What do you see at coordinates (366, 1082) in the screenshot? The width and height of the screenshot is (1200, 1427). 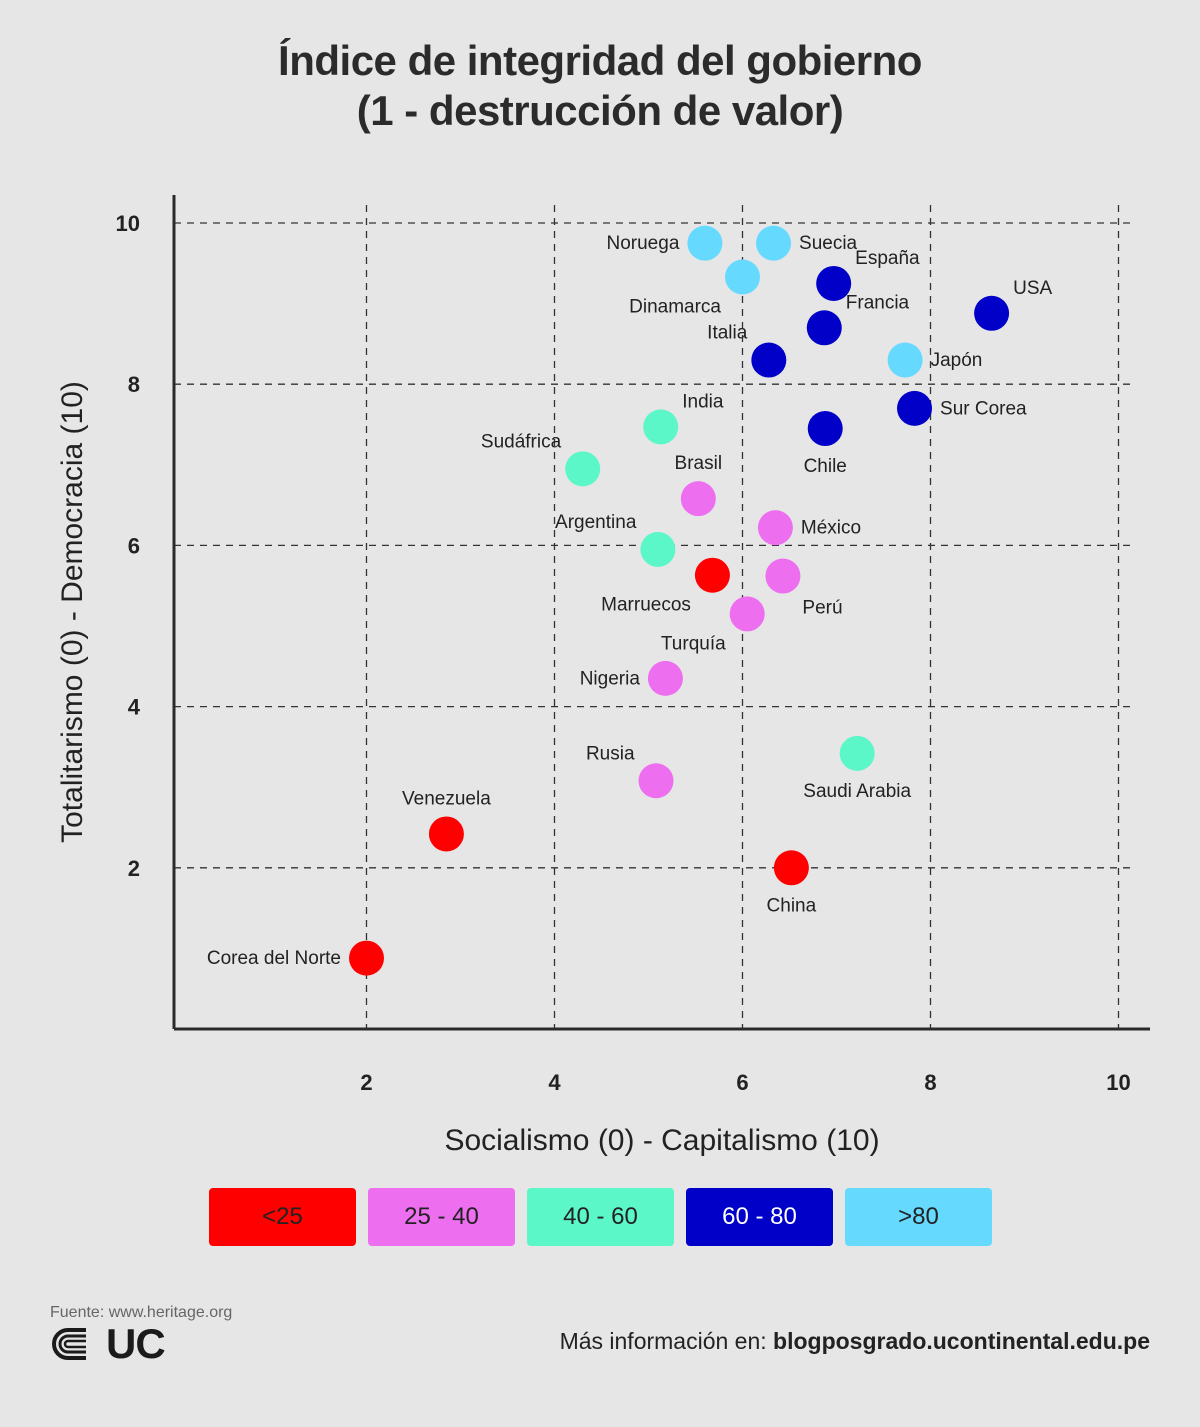 I see `x-tick-label: 2` at bounding box center [366, 1082].